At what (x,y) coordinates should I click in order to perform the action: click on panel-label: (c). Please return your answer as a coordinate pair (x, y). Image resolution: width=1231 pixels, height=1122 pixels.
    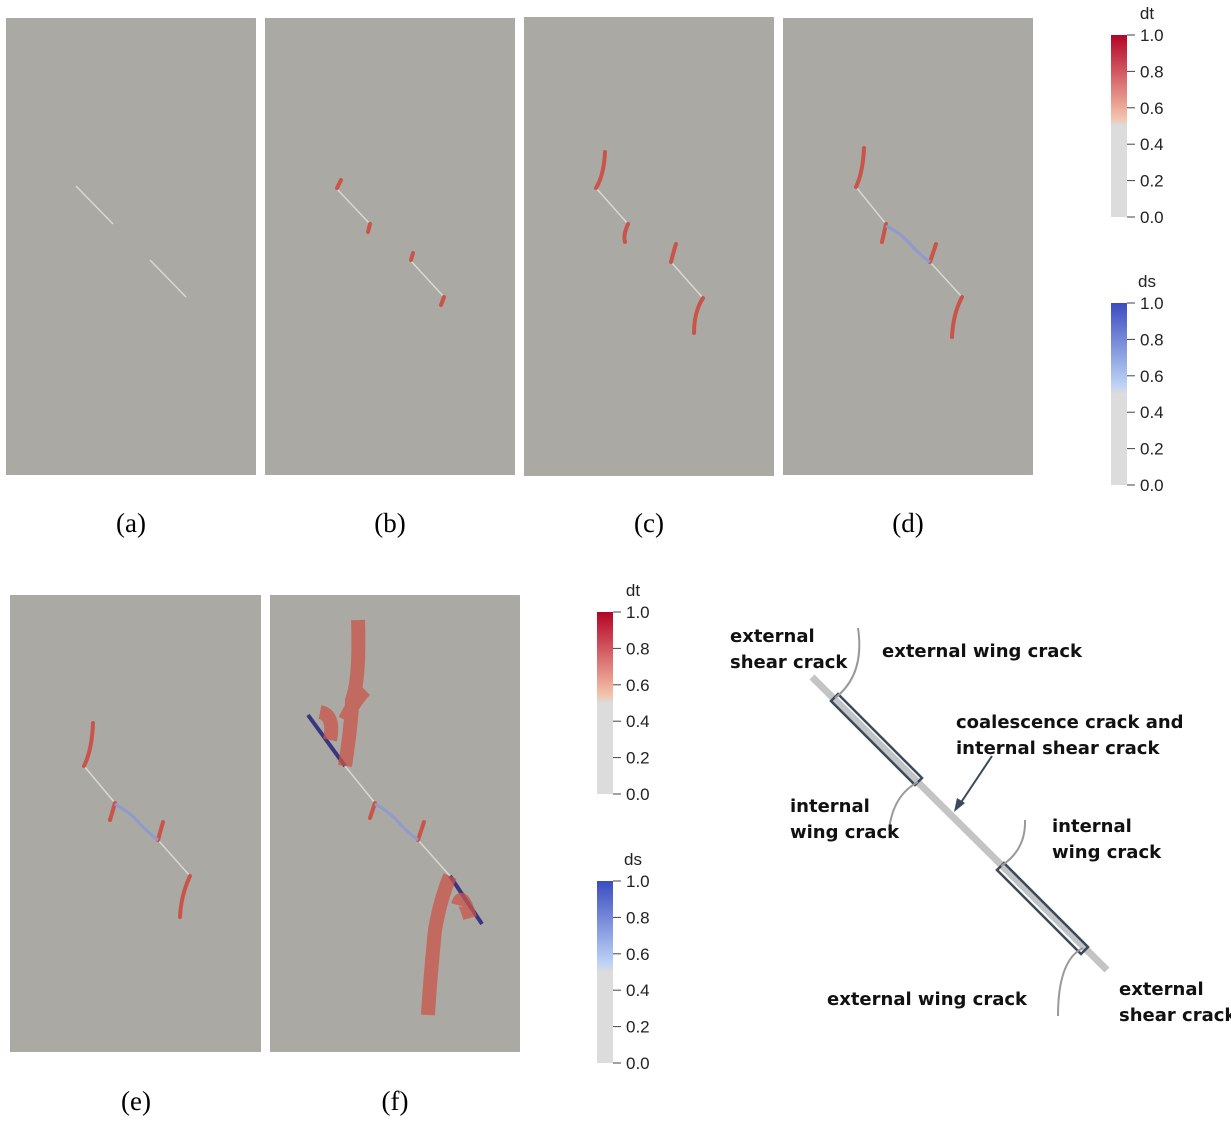
    Looking at the image, I should click on (649, 523).